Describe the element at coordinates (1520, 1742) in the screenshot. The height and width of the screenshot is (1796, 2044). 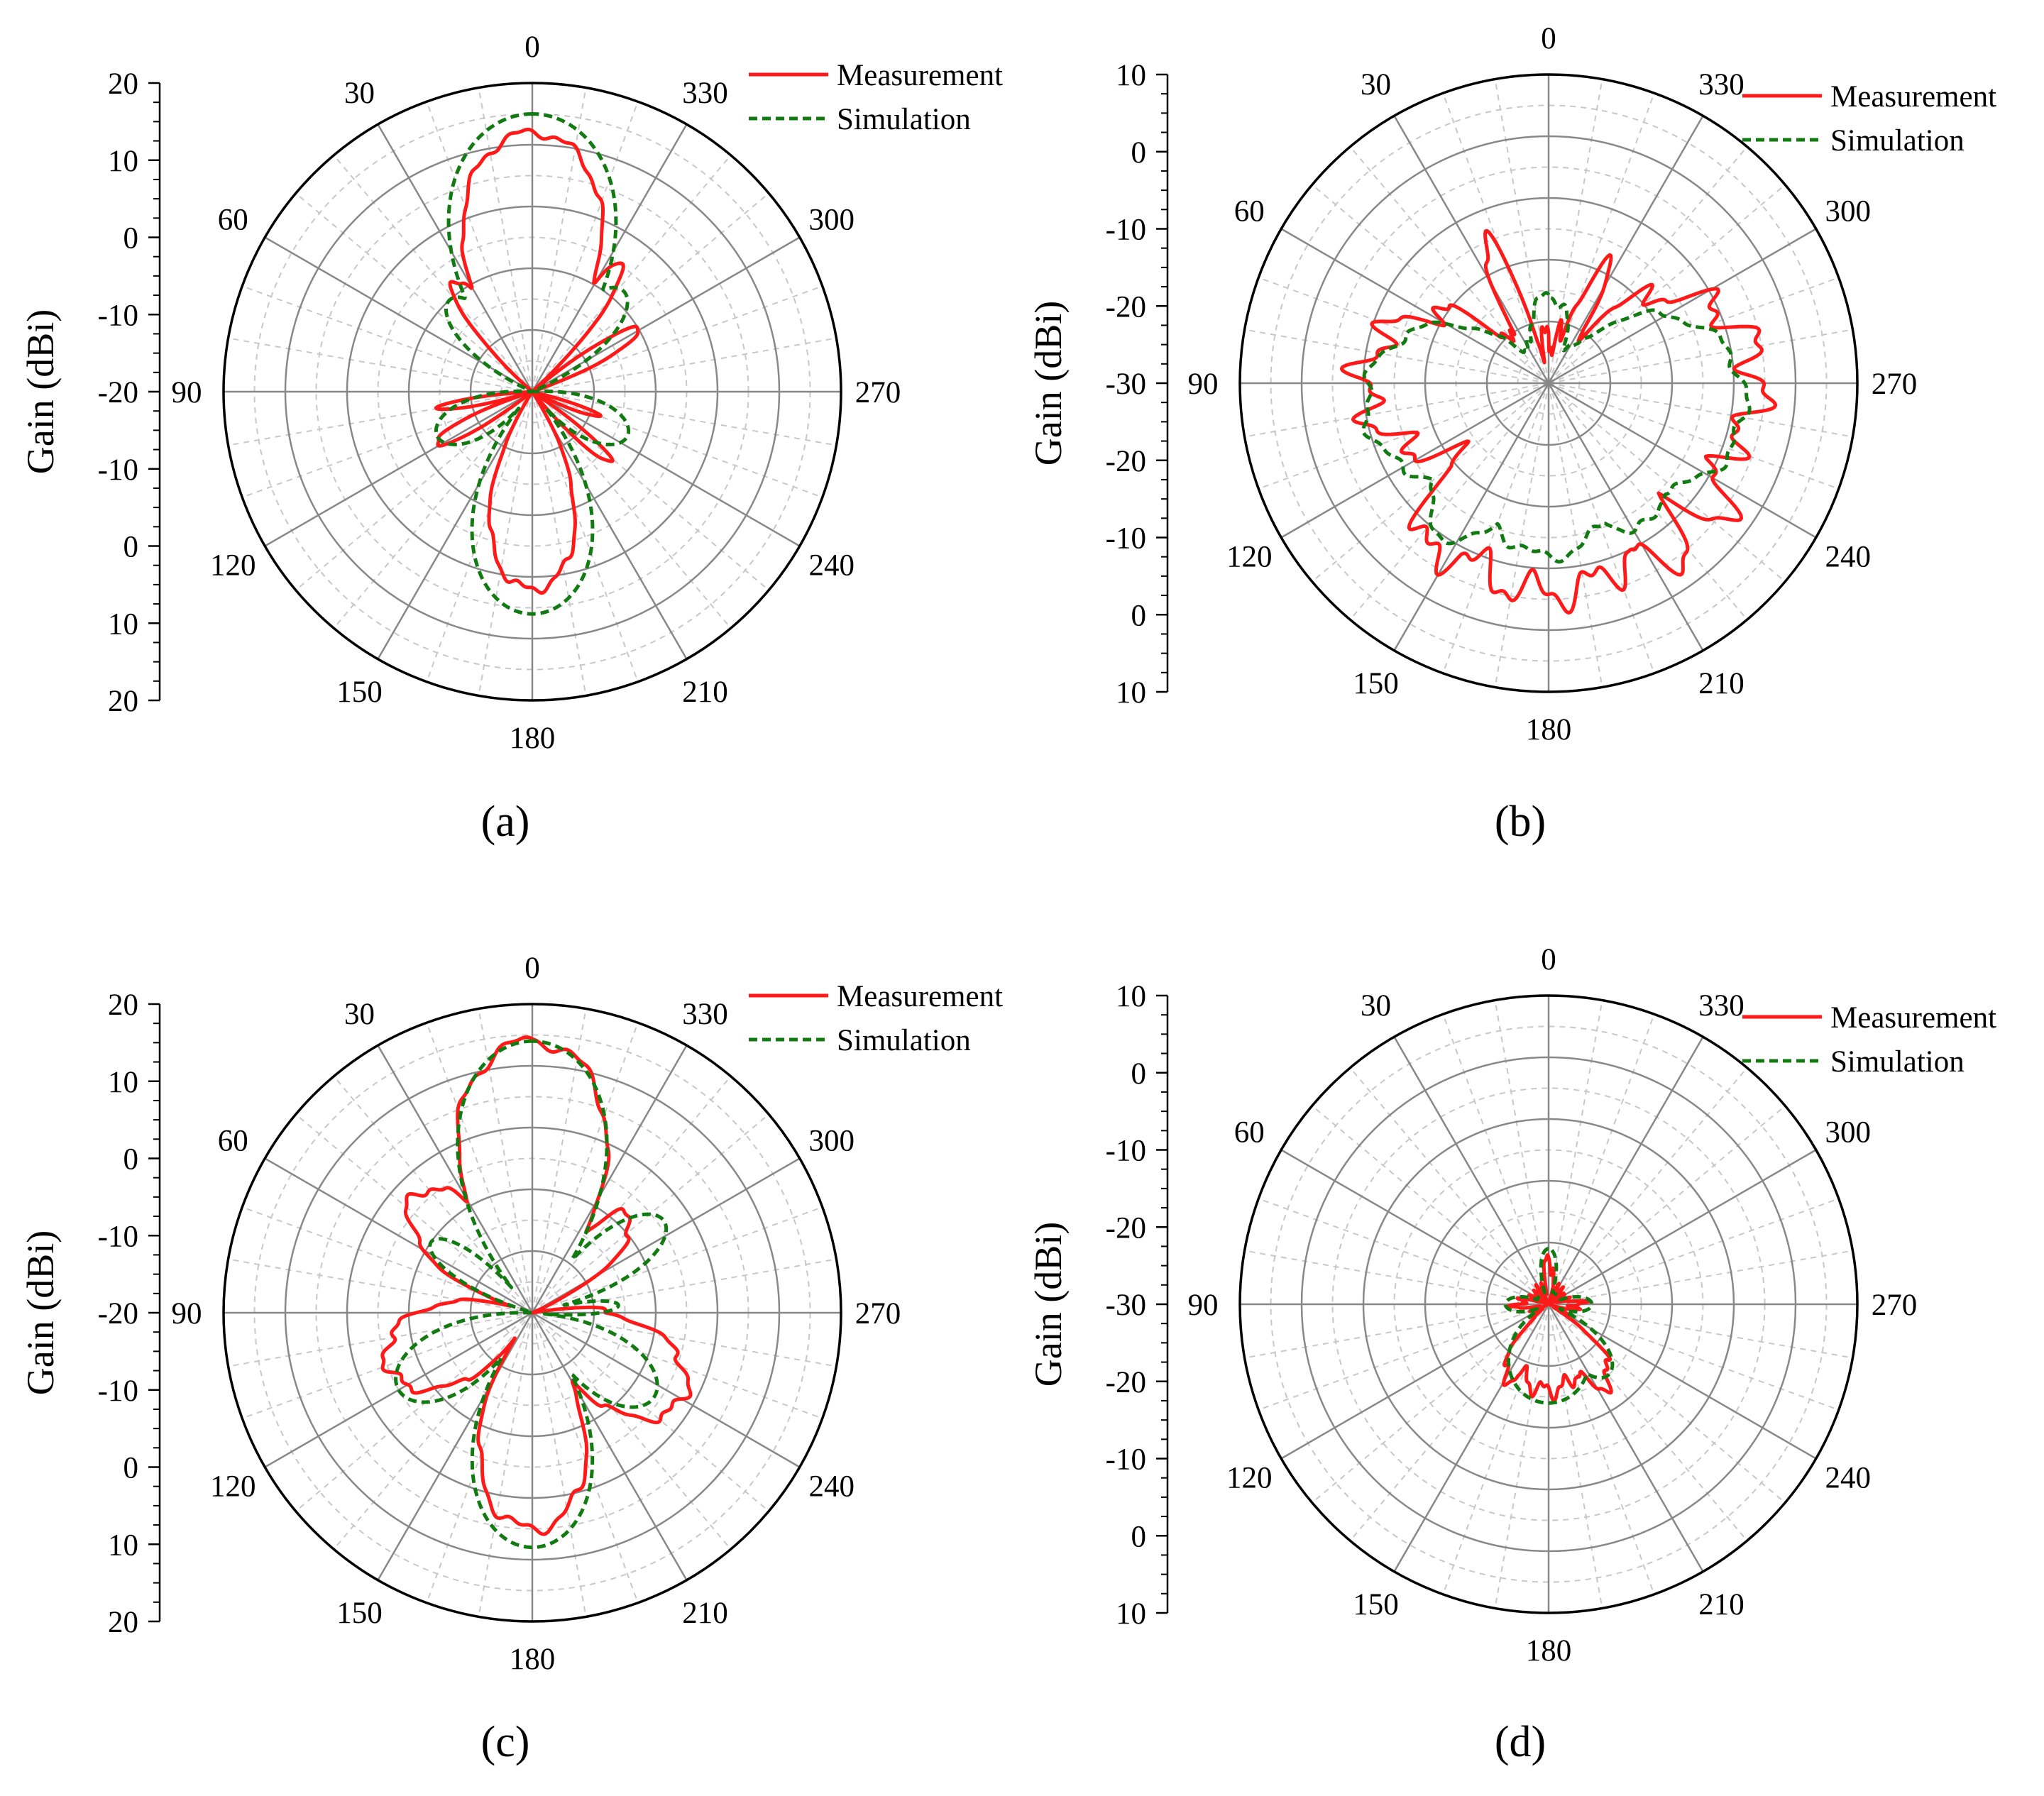
I see `panel-label: (d)` at that location.